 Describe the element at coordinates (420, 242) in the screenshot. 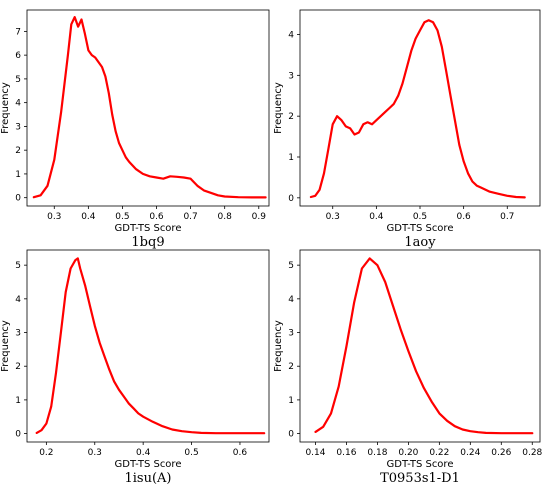

I see `chart-caption: 1aoy` at that location.